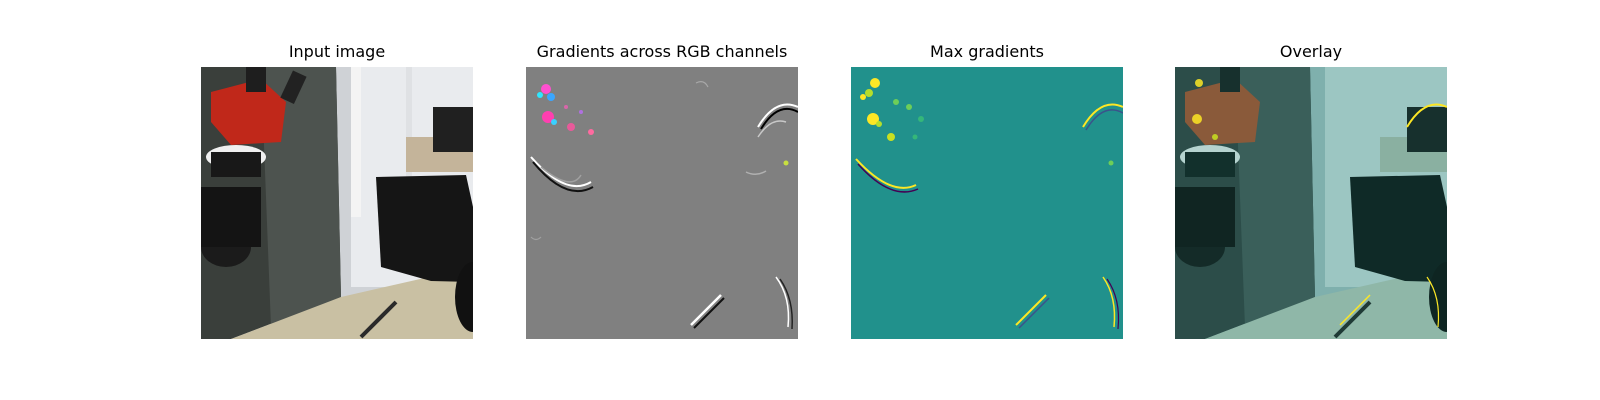 The image size is (1600, 400). Describe the element at coordinates (662, 51) in the screenshot. I see `panel-title: Gradients across RGB channels` at that location.